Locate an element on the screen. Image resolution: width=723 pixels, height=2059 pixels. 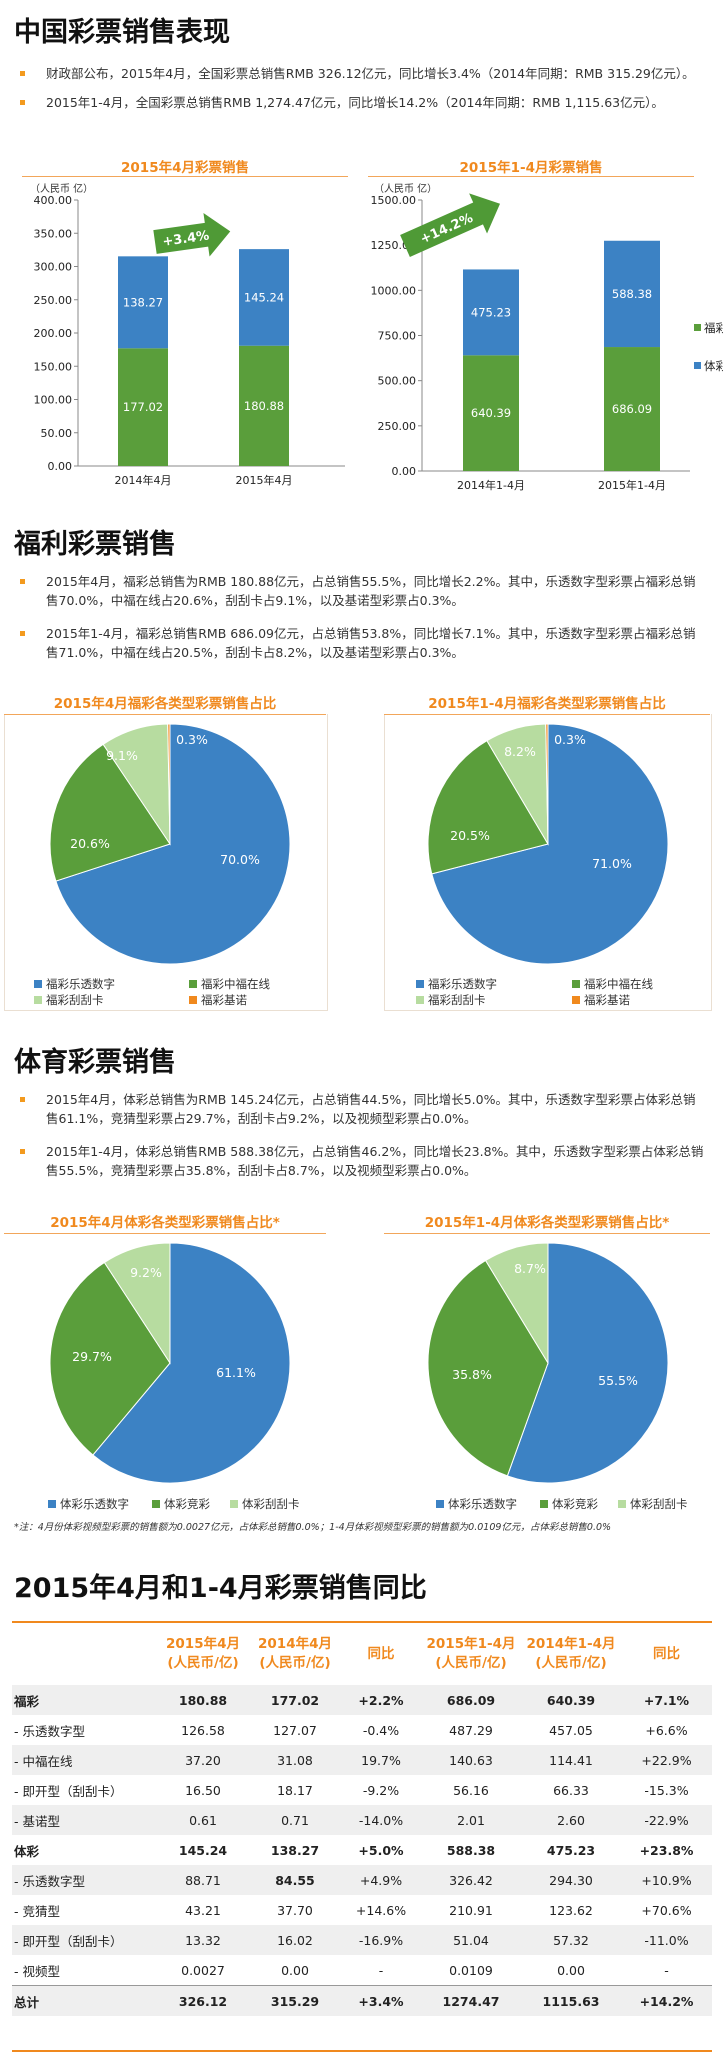
table-cell: 37.70 is located at coordinates (295, 1910).